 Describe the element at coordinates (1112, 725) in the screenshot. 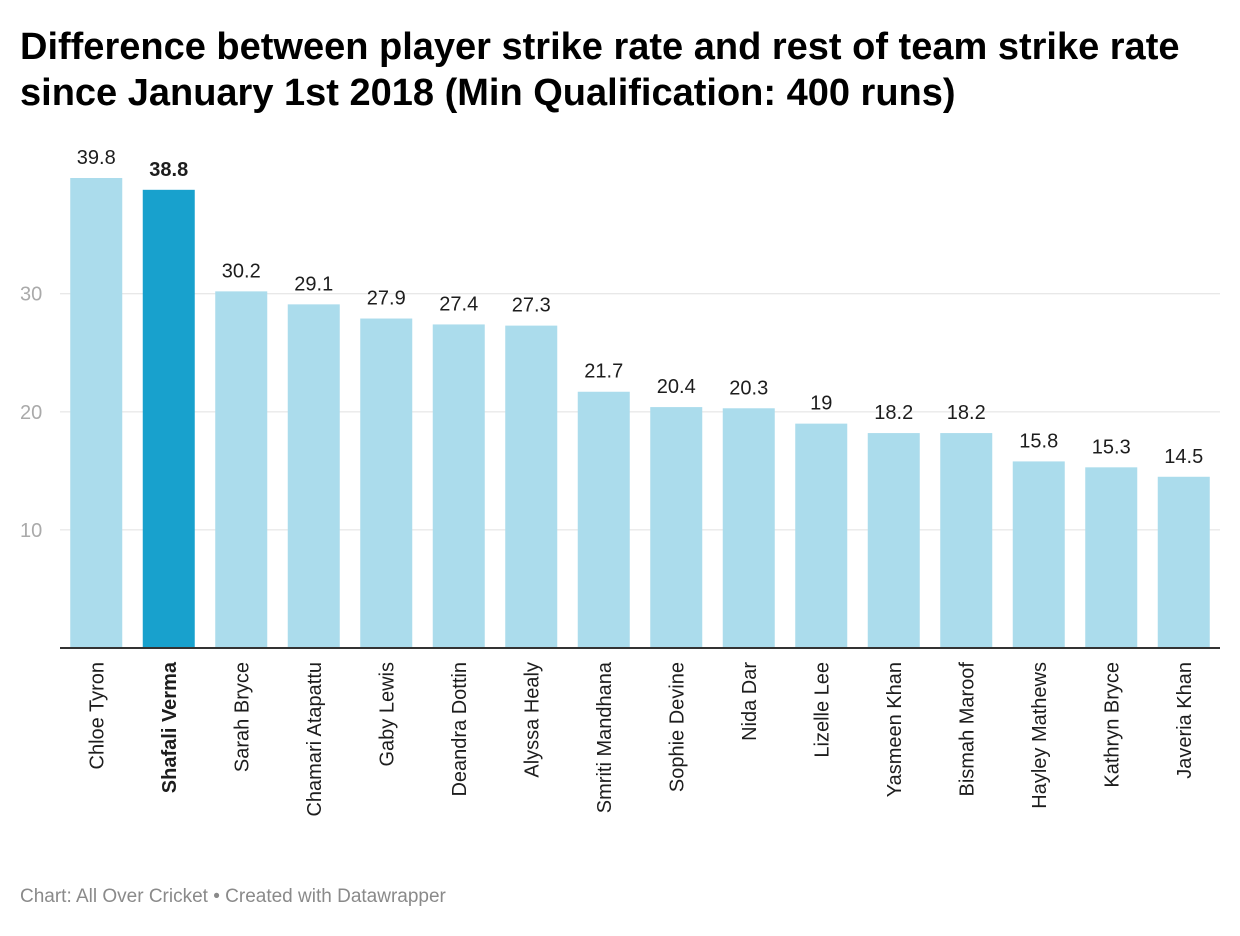

I see `category-label: Kathryn Bryce` at that location.